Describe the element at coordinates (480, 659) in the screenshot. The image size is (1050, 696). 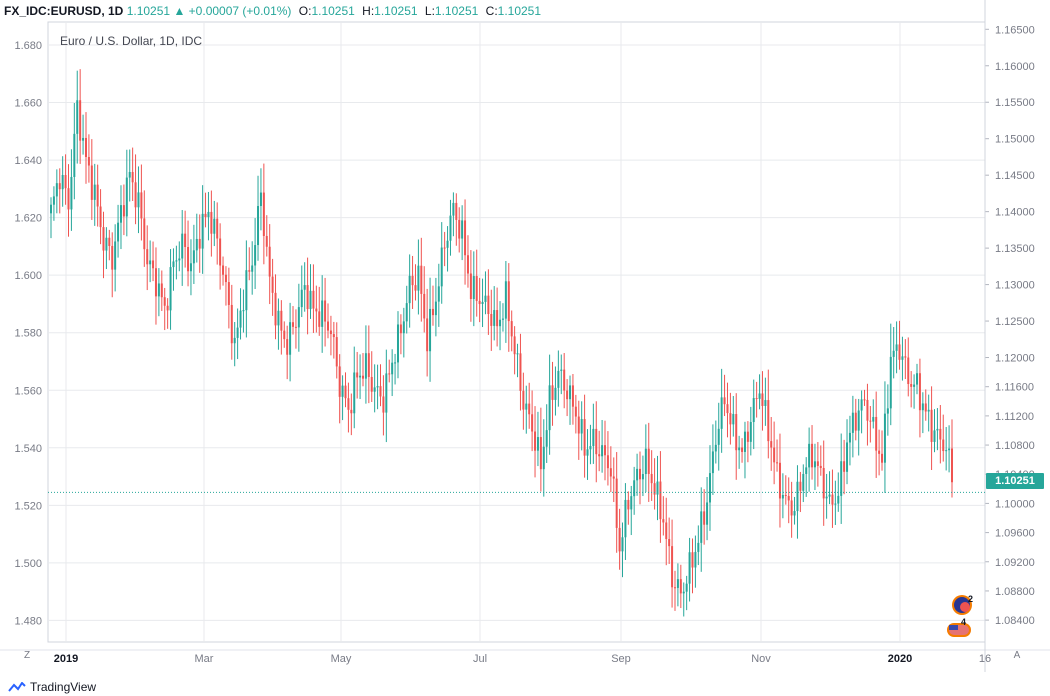
I see `x-axis-tick-label: Jul` at that location.